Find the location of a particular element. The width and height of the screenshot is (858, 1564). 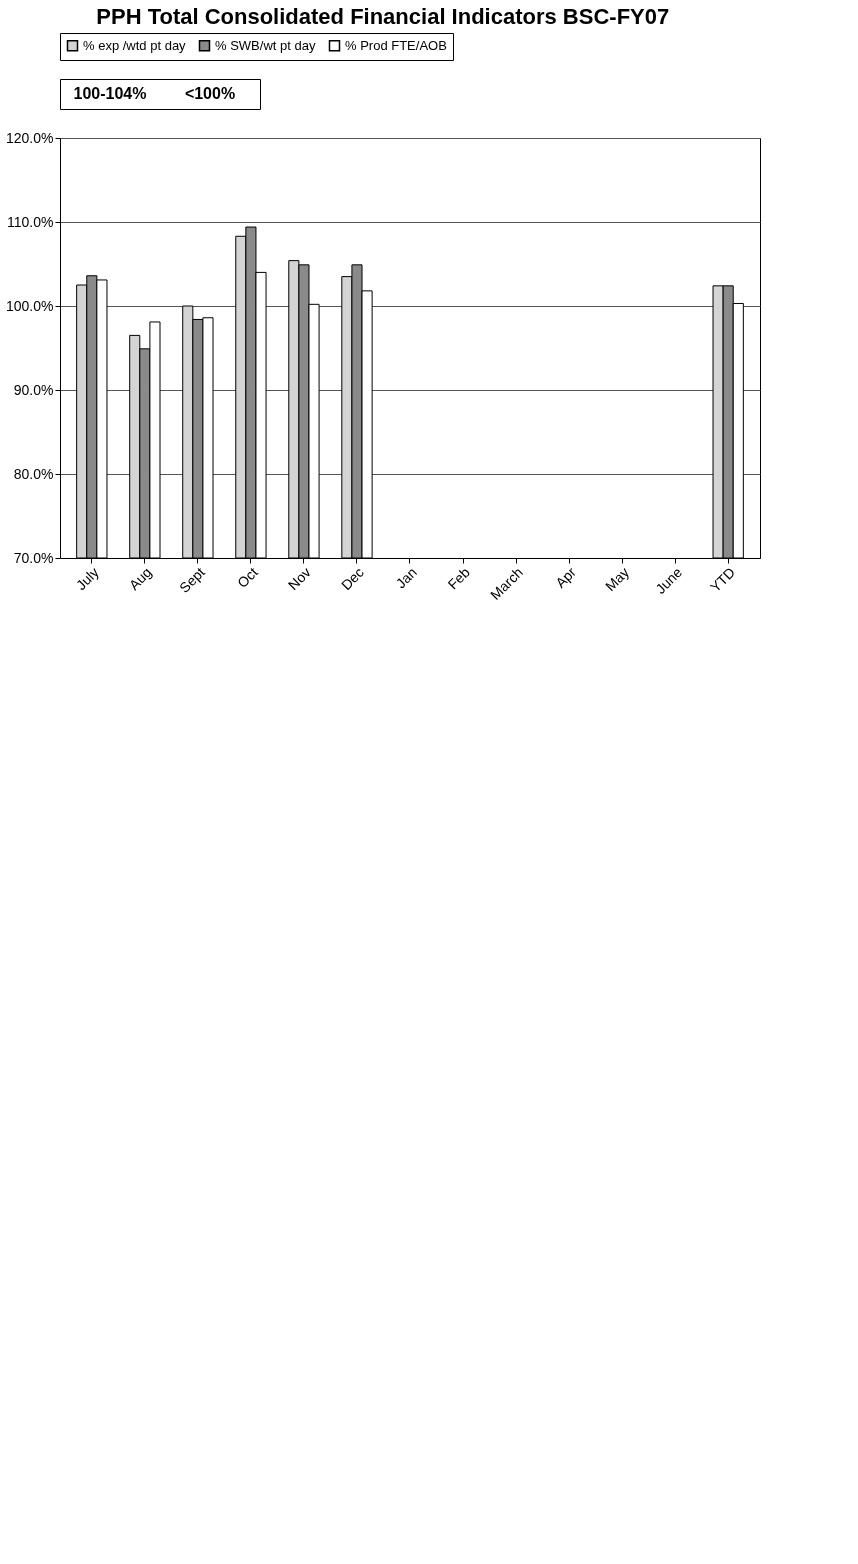

y-tick-label: 80.0% is located at coordinates (33, 473).